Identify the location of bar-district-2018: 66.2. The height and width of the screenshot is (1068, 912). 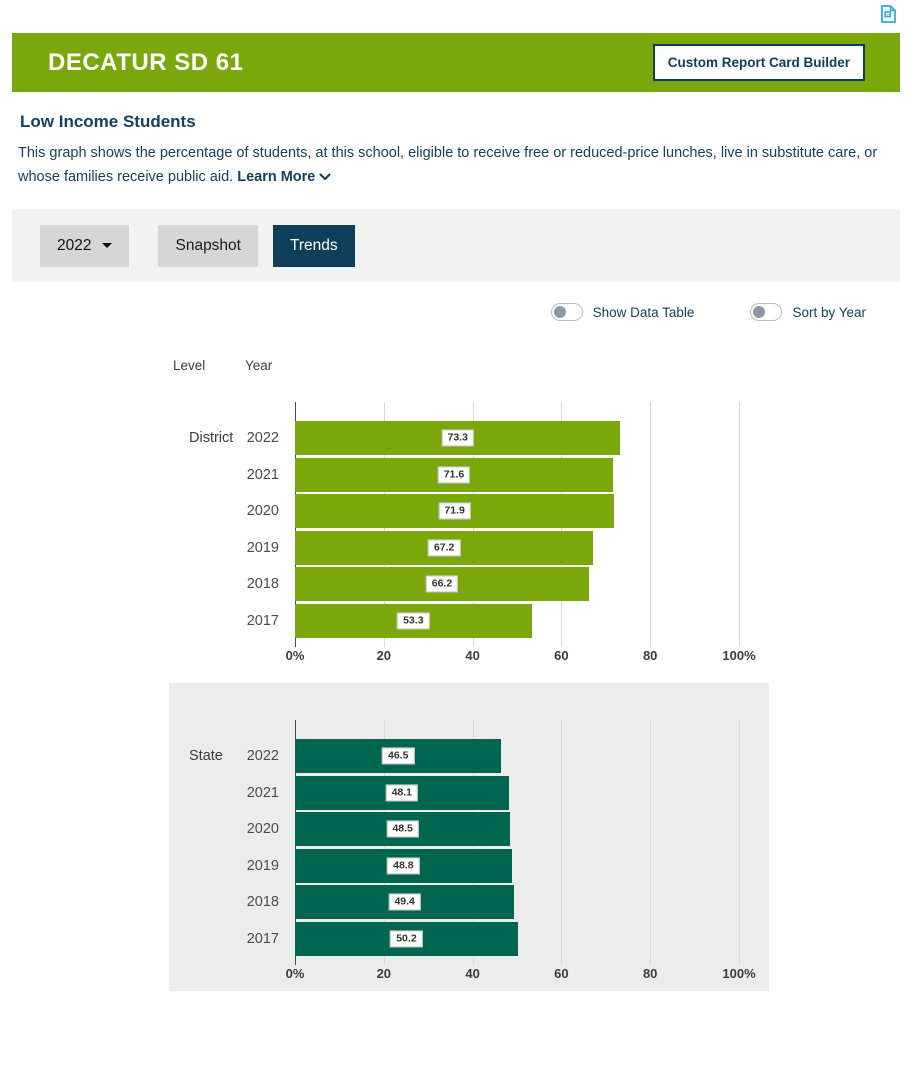
(442, 584).